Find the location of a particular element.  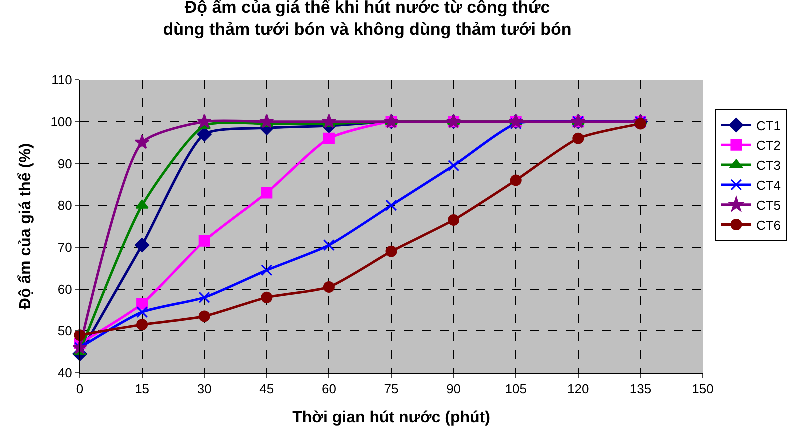

x-tick-label: 120 is located at coordinates (579, 389).